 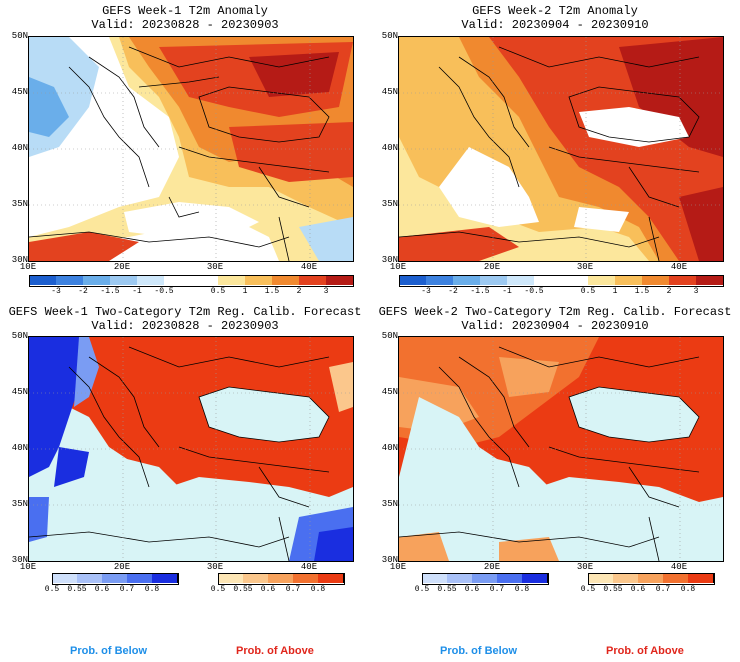 I want to click on panel-title: GEFS Week-1 T2m Anomaly, so click(x=185, y=11).